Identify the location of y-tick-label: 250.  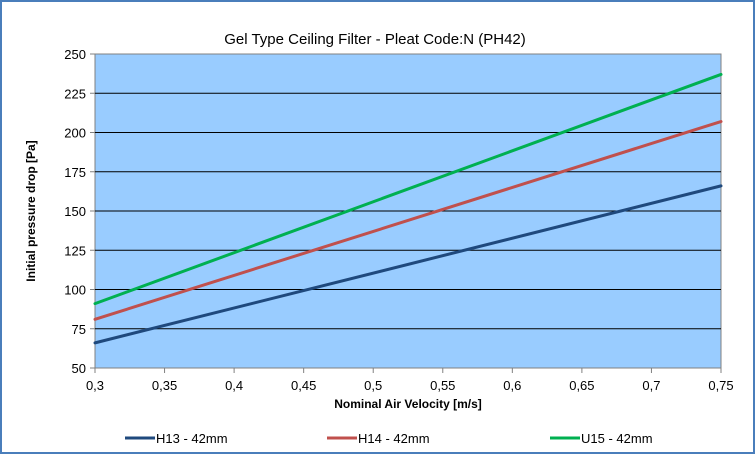
(75, 54).